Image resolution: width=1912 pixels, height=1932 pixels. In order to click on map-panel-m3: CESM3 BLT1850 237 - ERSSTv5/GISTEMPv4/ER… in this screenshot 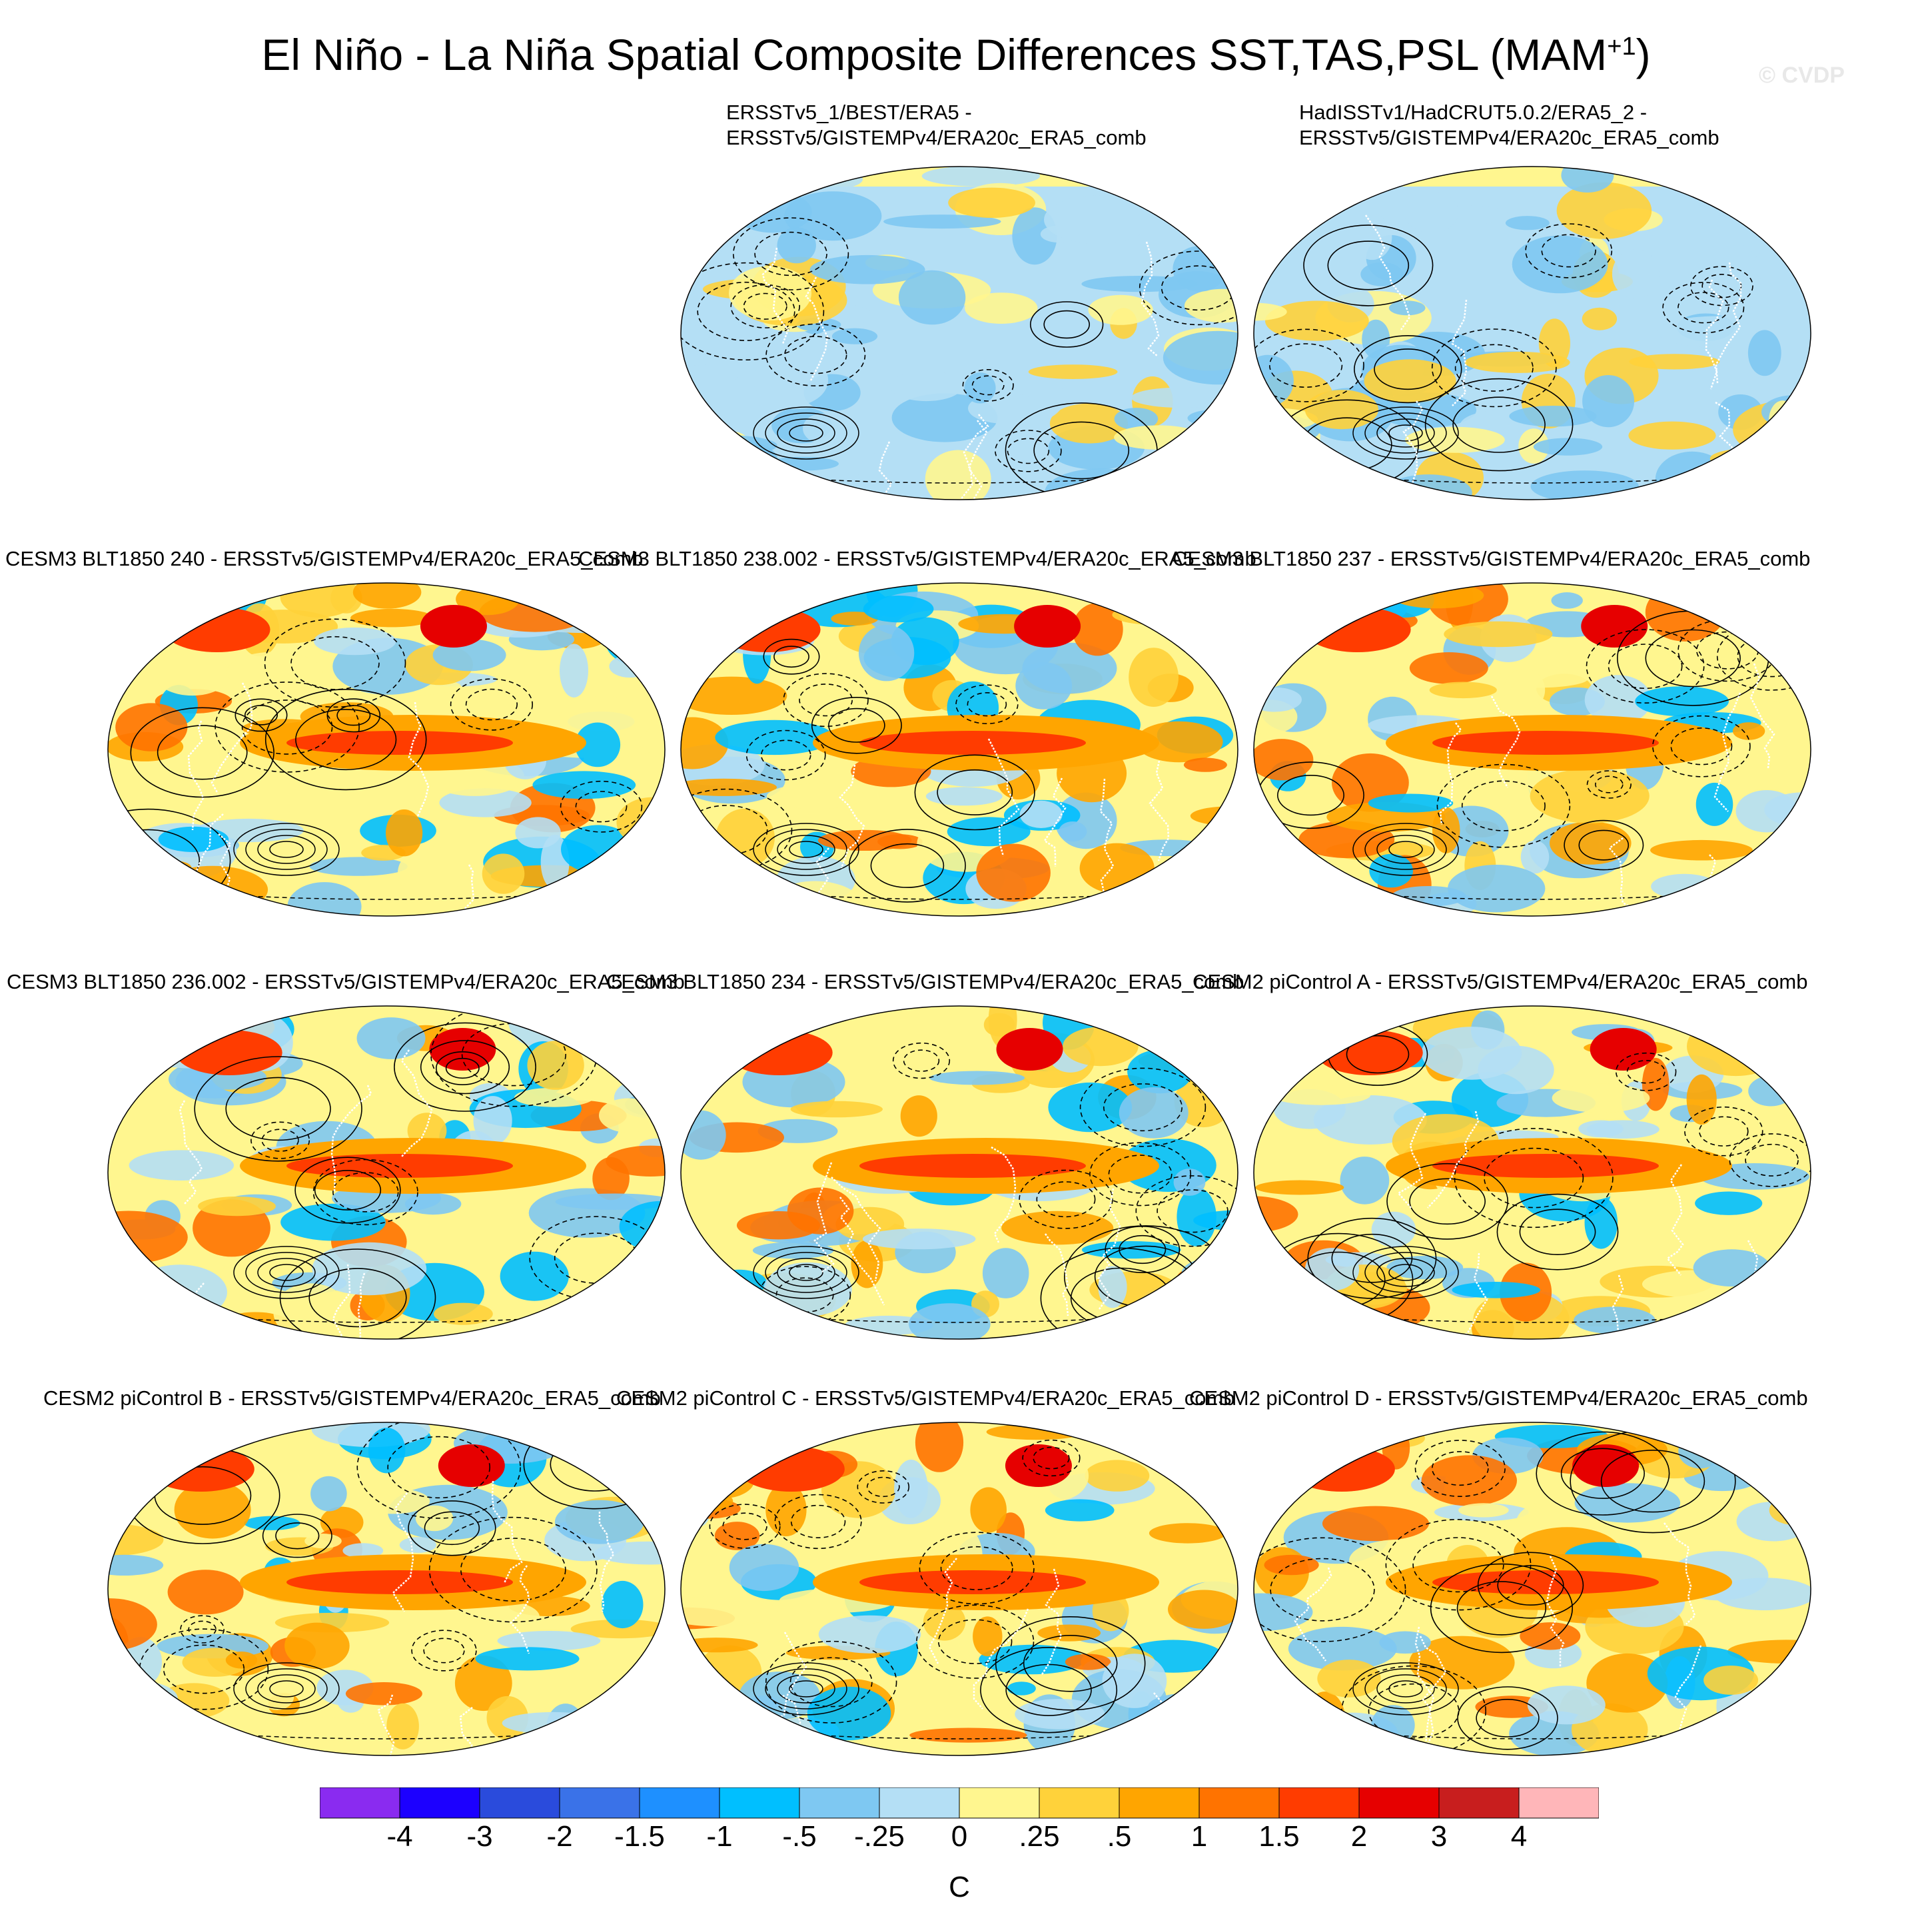, I will do `click(1499, 746)`.